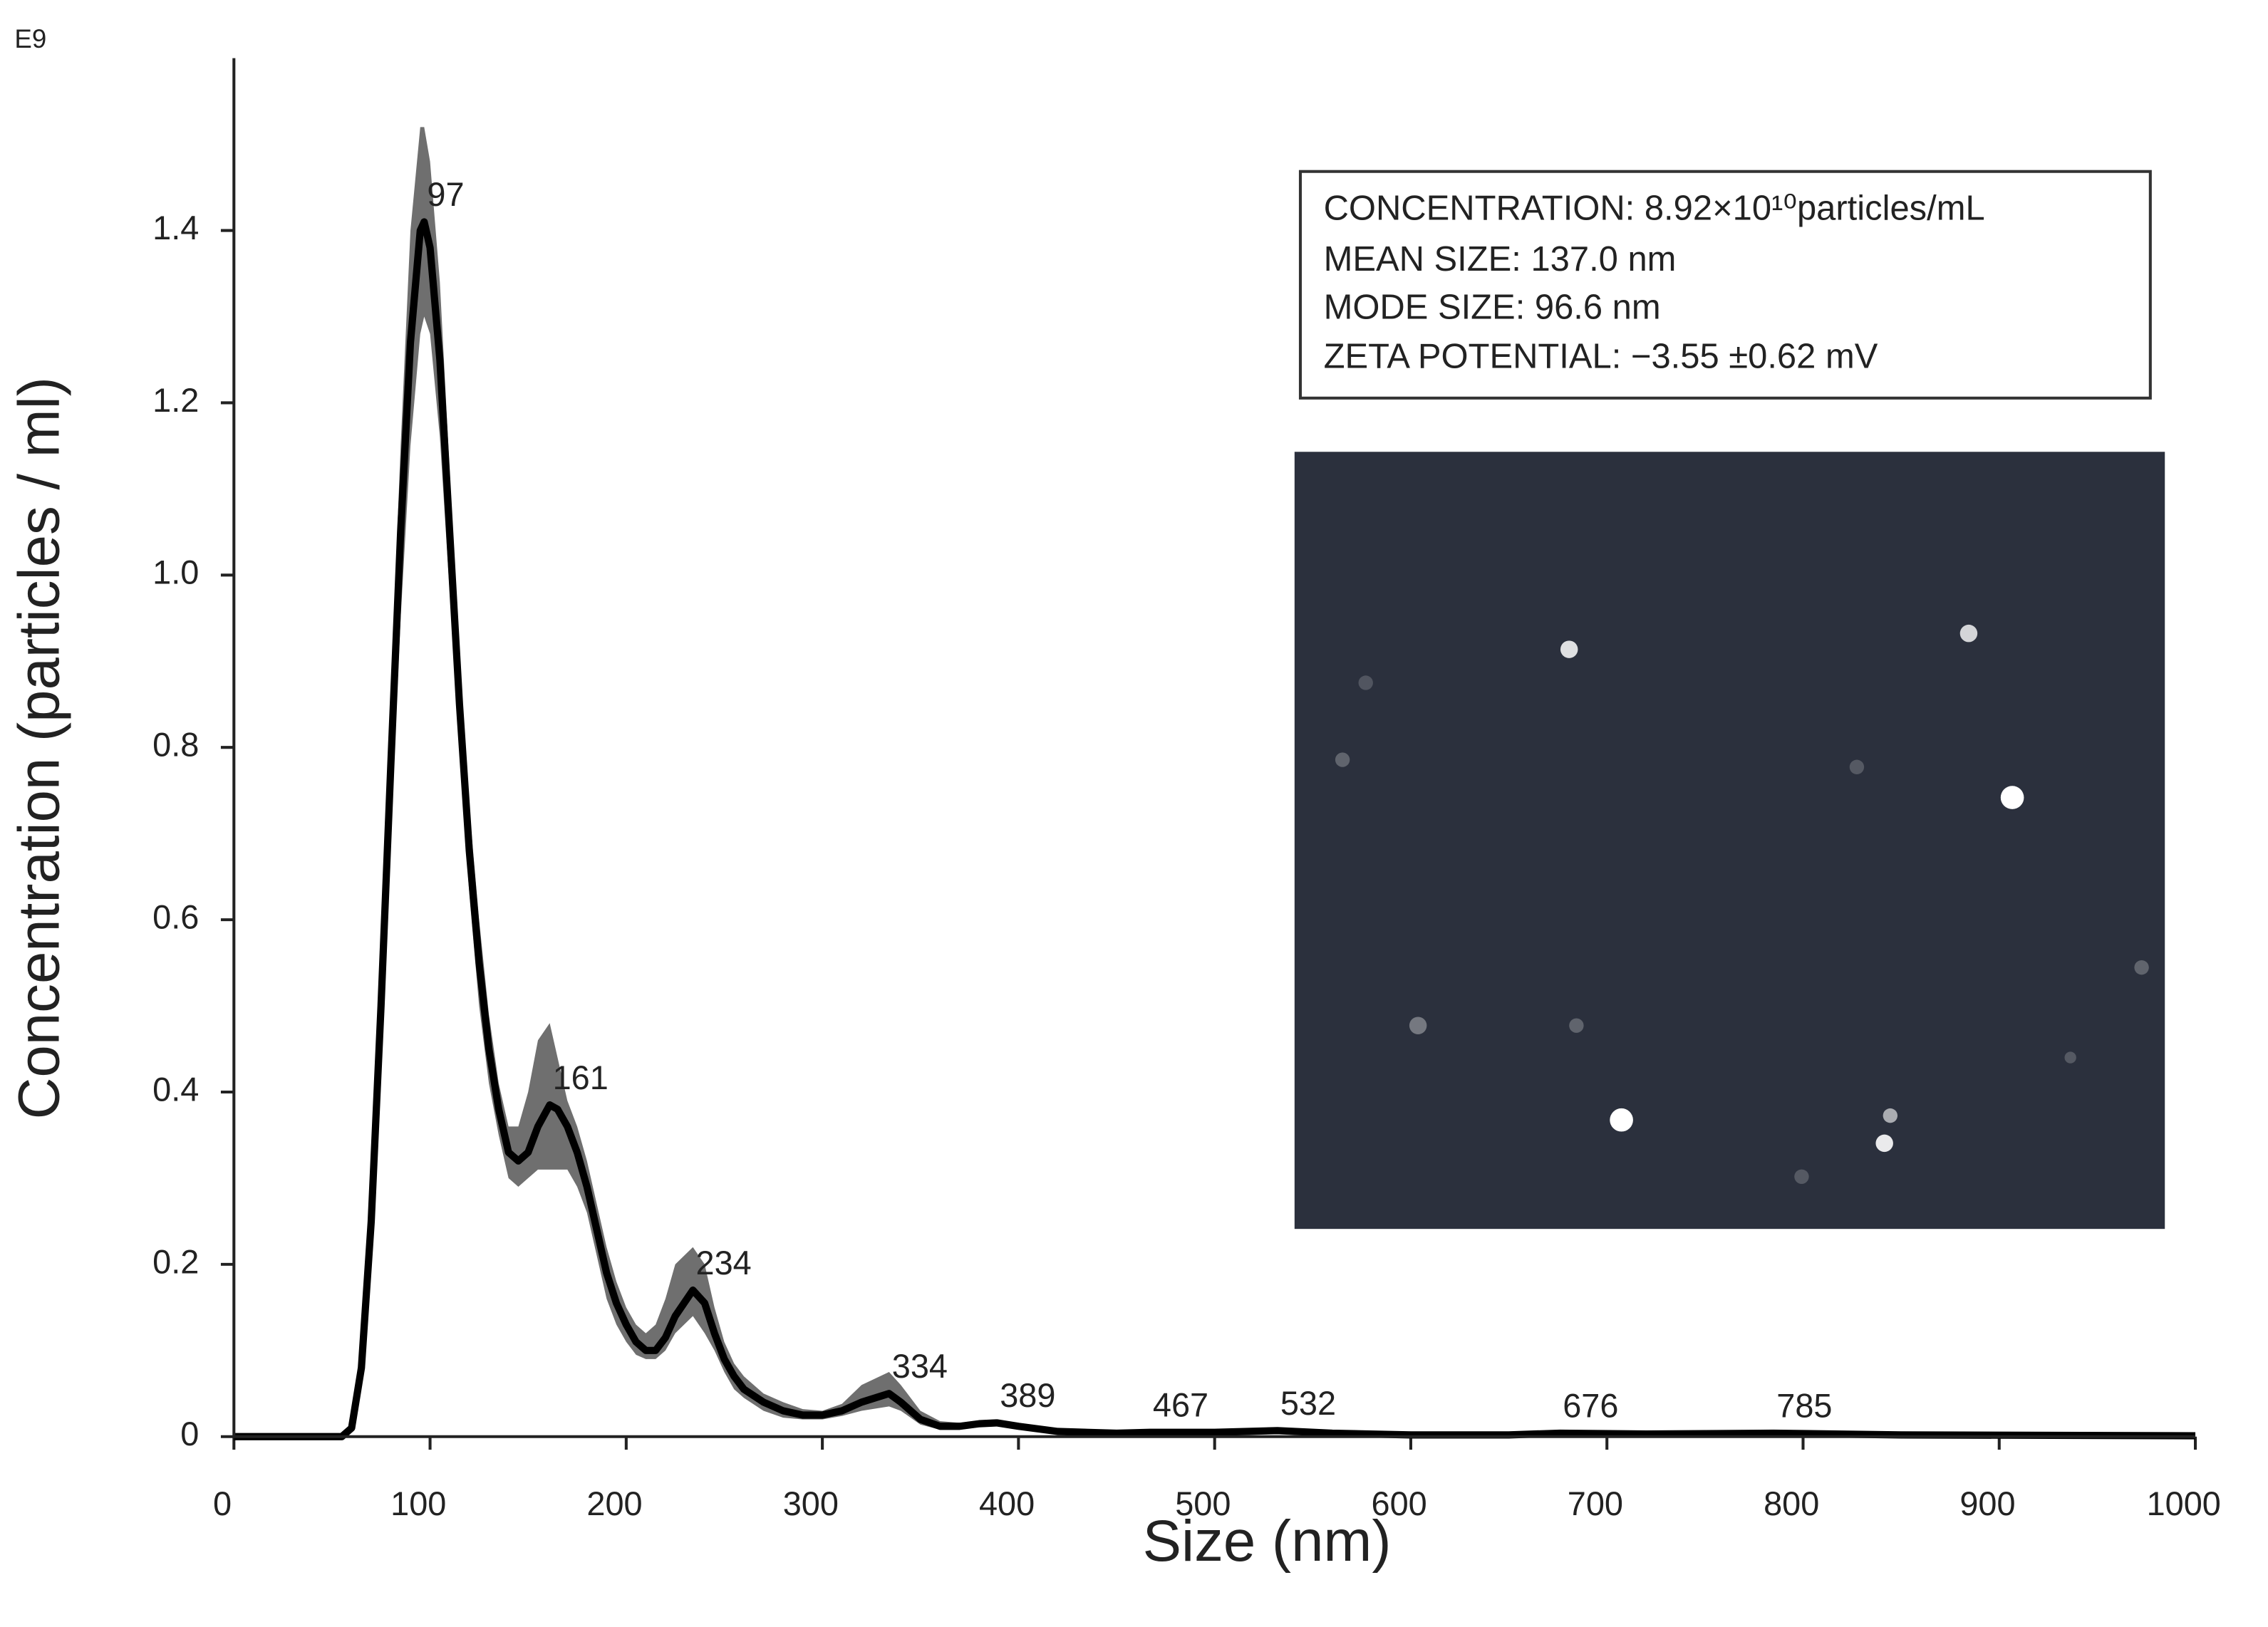  What do you see at coordinates (175, 1089) in the screenshot?
I see `y-tick-label: 0.4` at bounding box center [175, 1089].